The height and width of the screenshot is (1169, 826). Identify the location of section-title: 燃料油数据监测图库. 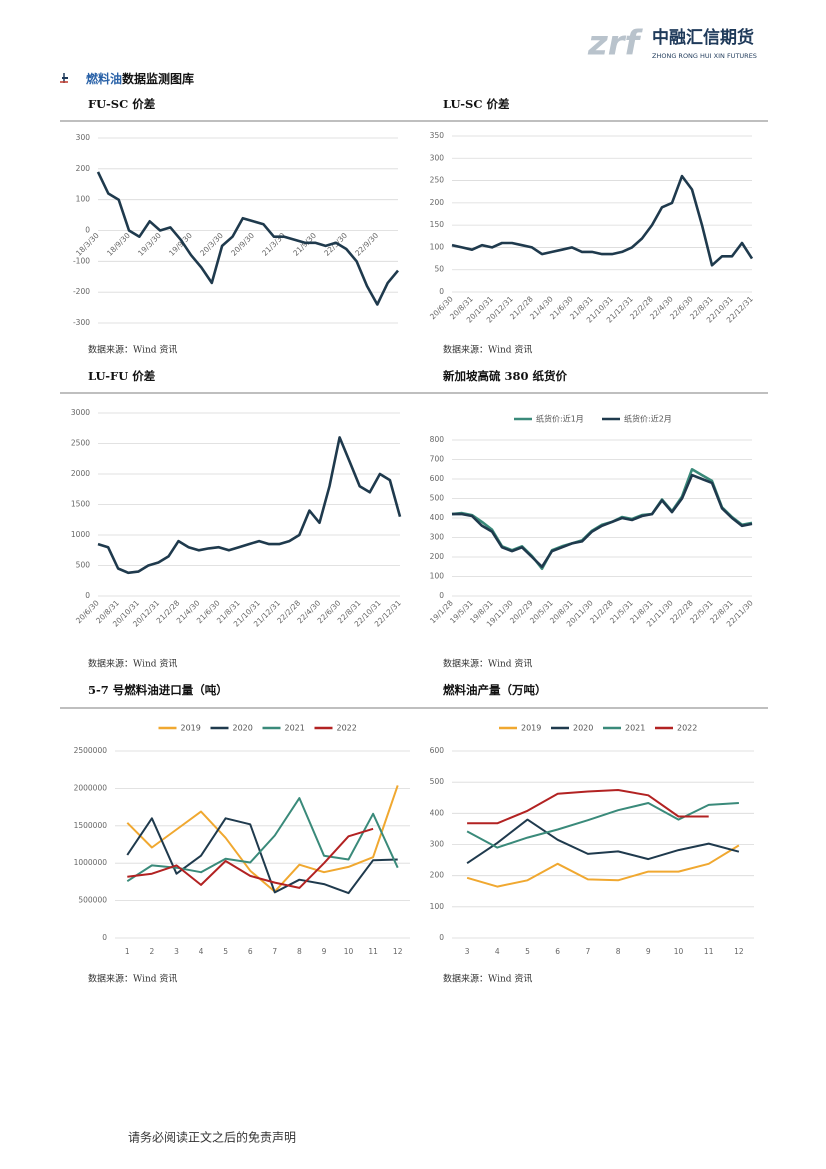
(140, 78).